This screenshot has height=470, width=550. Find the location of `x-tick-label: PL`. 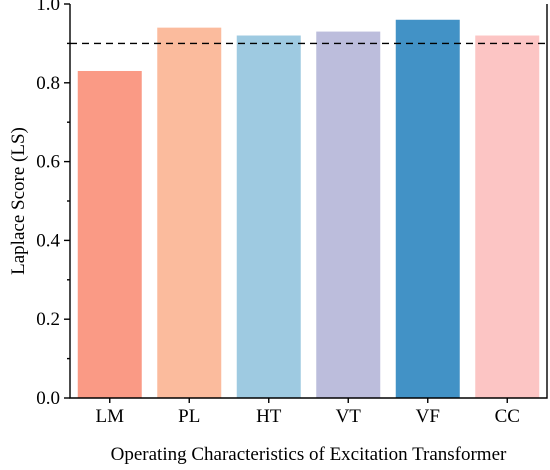

x-tick-label: PL is located at coordinates (189, 416).